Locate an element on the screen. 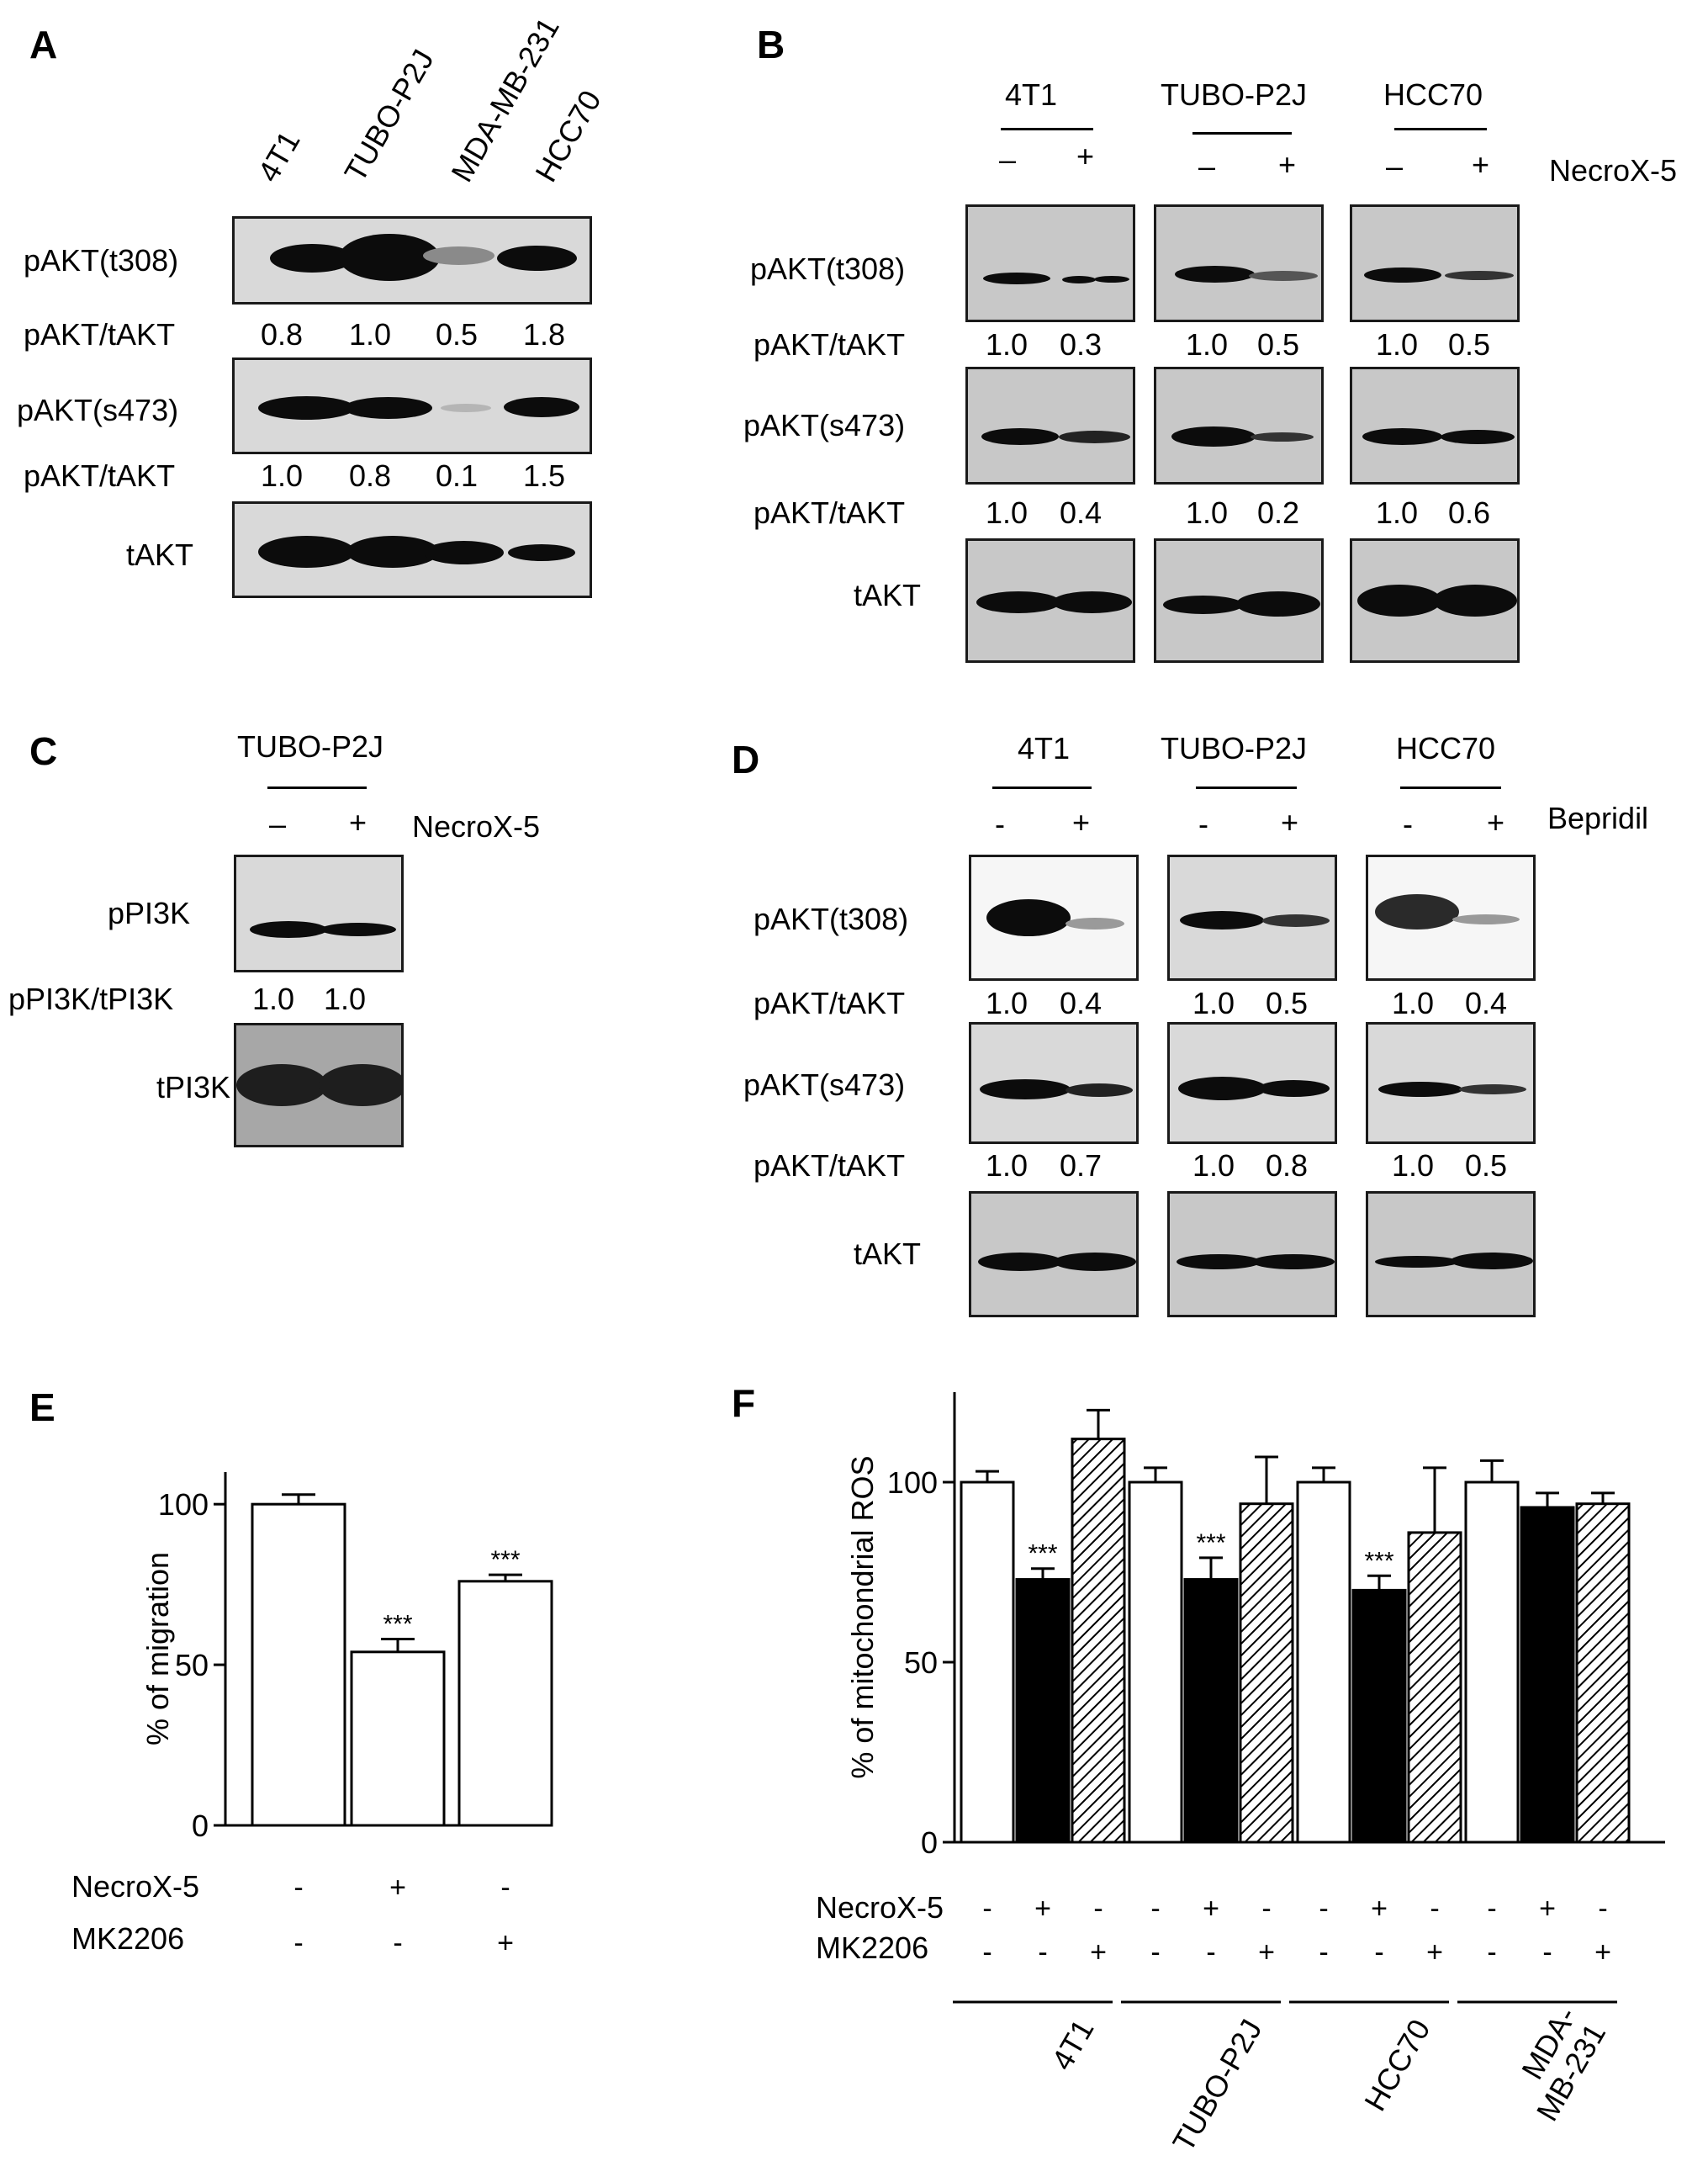 The width and height of the screenshot is (1708, 2161). ratio-value: 0.1 is located at coordinates (457, 475).